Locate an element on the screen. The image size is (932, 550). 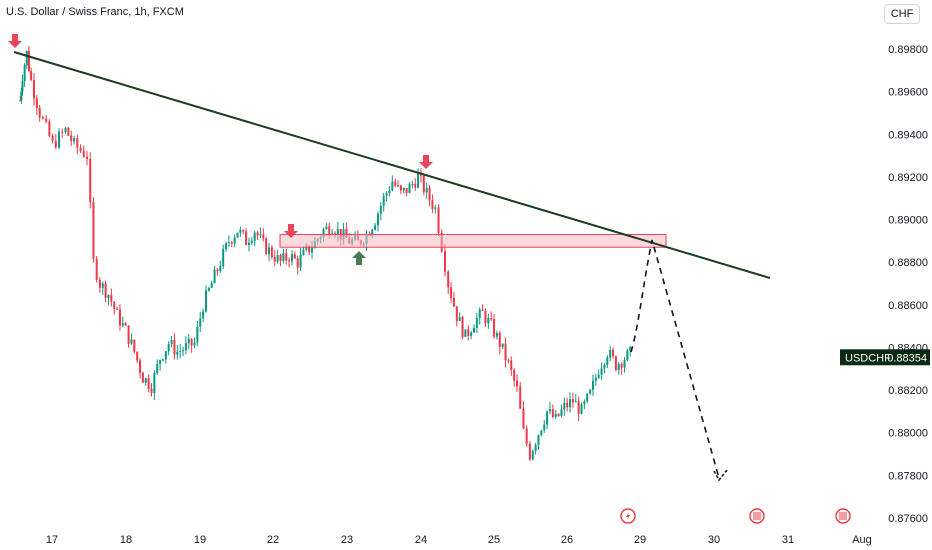
time-axis: 17 18 19 22 23 24 25 26 29 30 31 Aug is located at coordinates (459, 540).